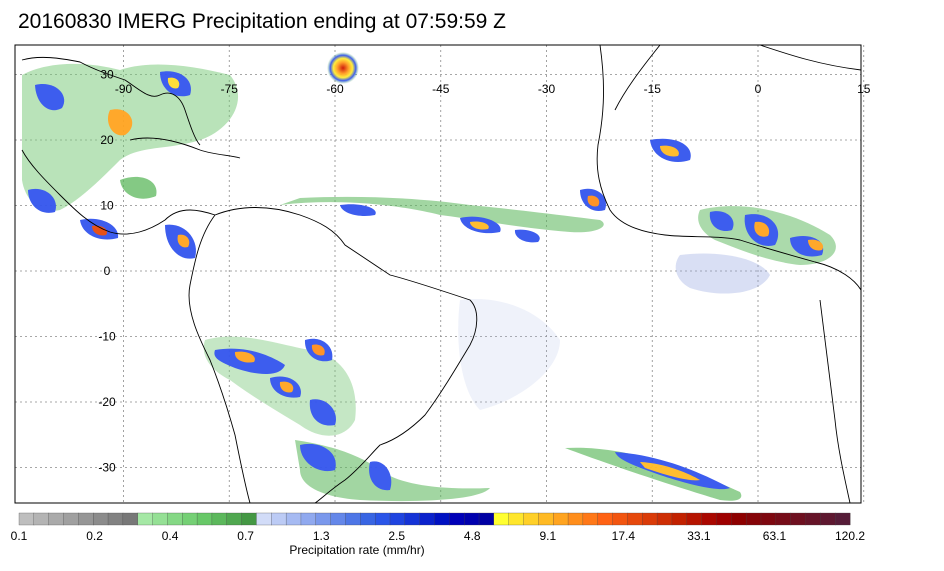  What do you see at coordinates (335, 89) in the screenshot?
I see `lon-tick-label: -60` at bounding box center [335, 89].